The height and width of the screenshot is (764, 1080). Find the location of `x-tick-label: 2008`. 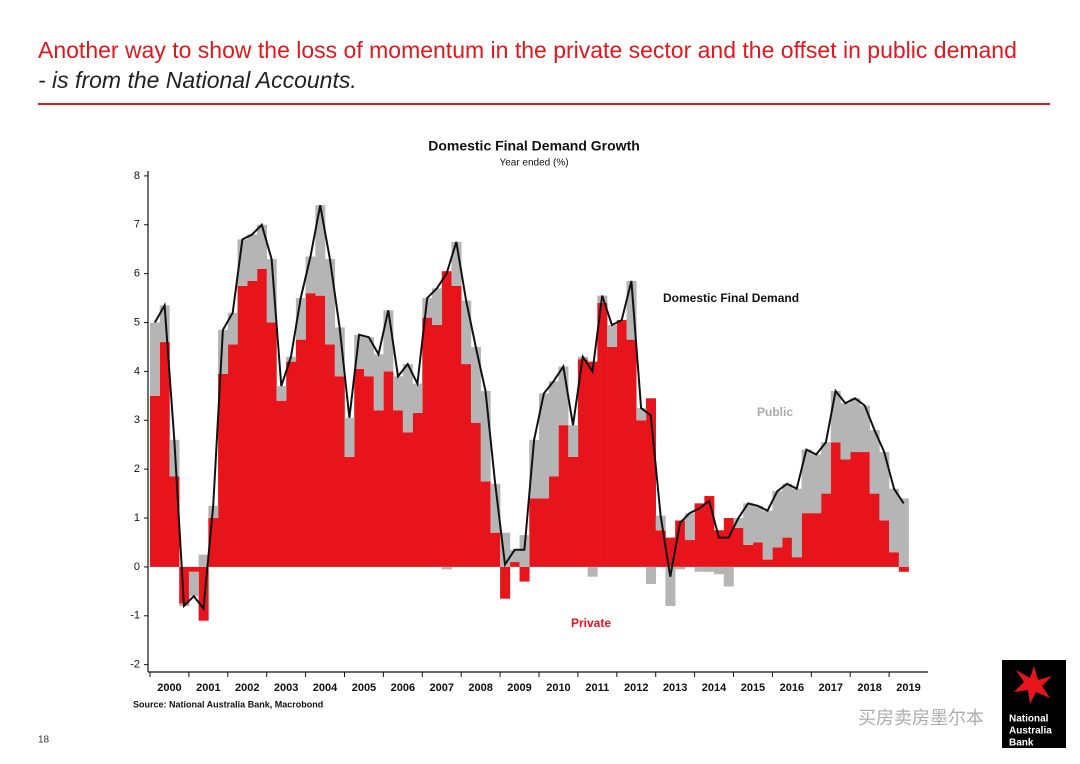

x-tick-label: 2008 is located at coordinates (480, 688).